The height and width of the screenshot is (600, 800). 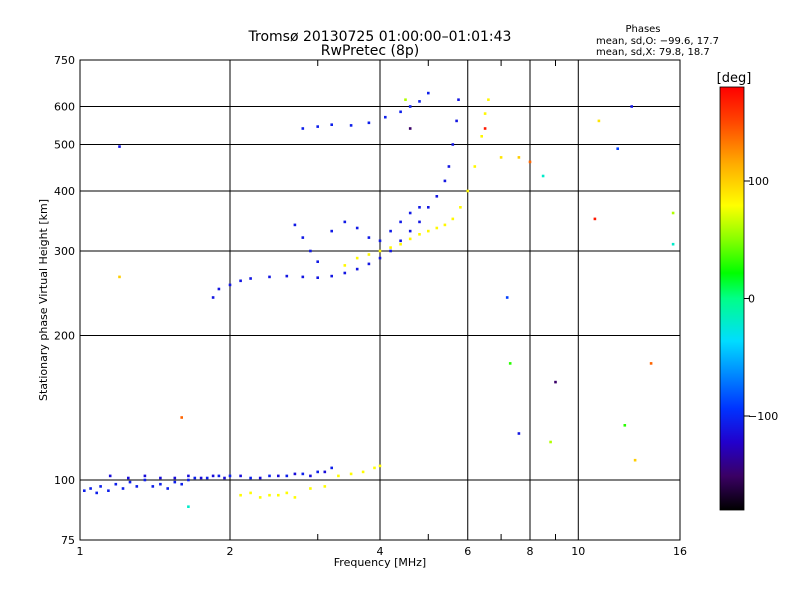 I want to click on x-tick-label: 2, so click(x=230, y=551).